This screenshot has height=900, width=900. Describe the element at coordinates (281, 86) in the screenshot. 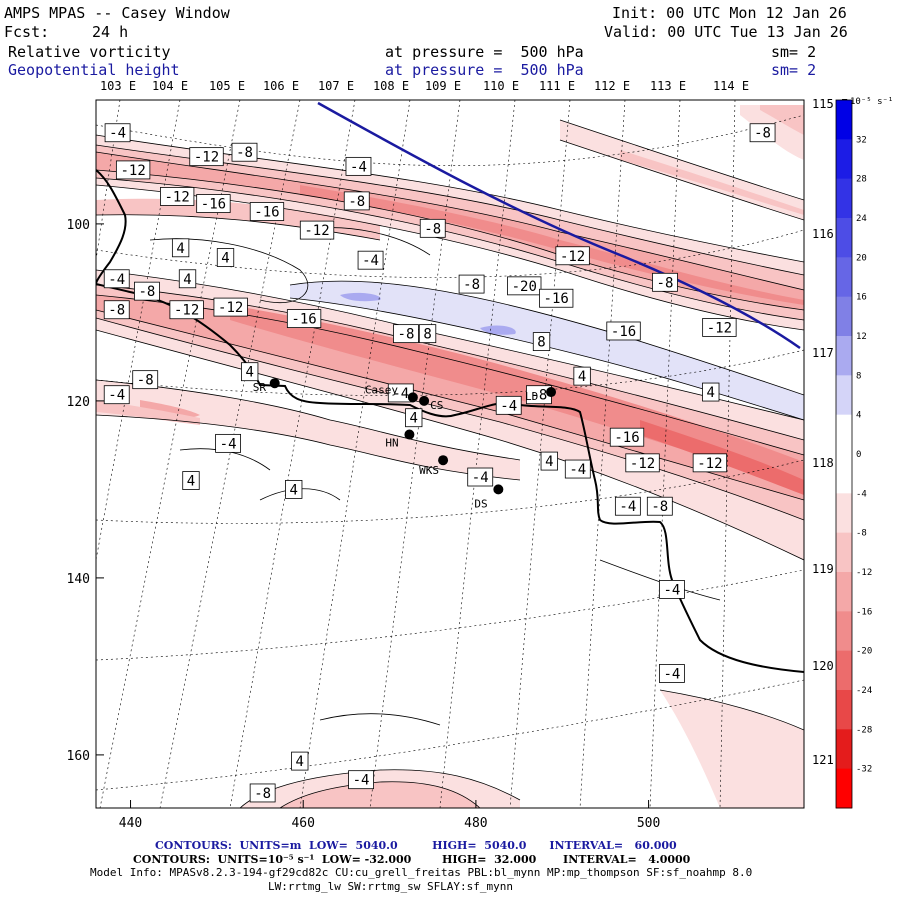

I see `top-lon-label: 106 E` at that location.